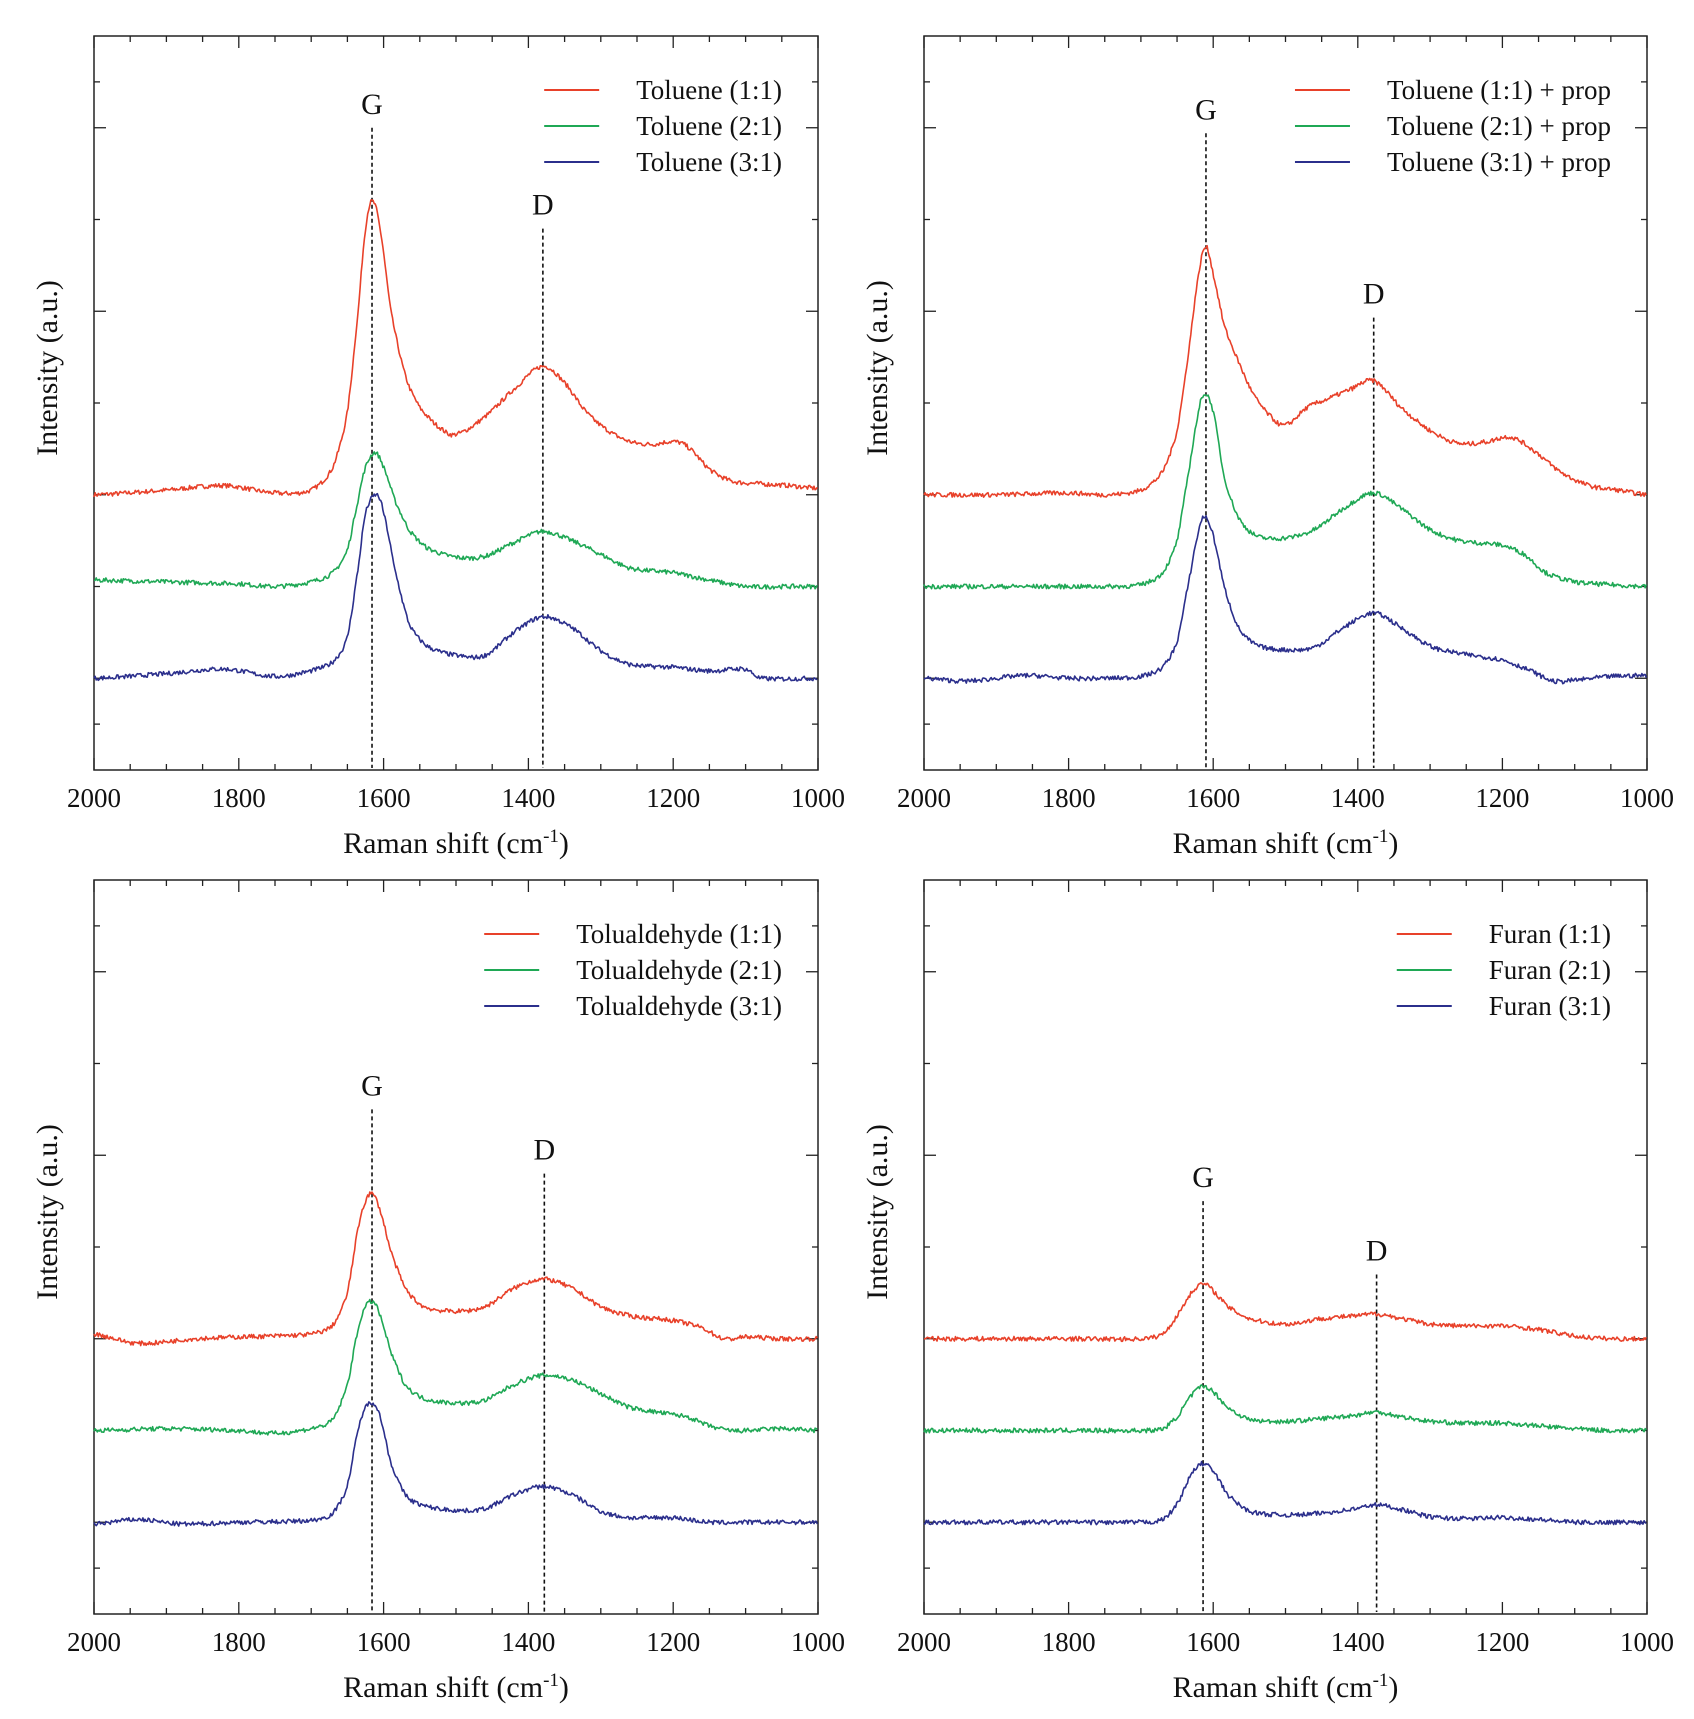  What do you see at coordinates (1499, 90) in the screenshot?
I see `legend-label: Toluene (1:1) + prop` at bounding box center [1499, 90].